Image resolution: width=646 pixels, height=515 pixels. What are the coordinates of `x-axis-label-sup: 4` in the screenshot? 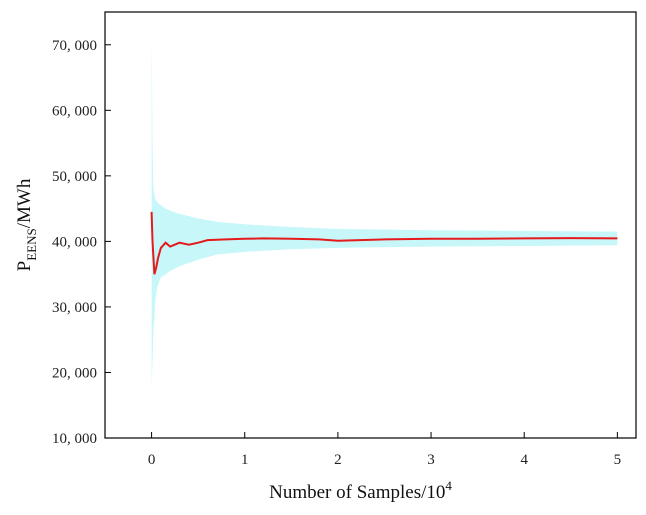 It's located at (448, 485).